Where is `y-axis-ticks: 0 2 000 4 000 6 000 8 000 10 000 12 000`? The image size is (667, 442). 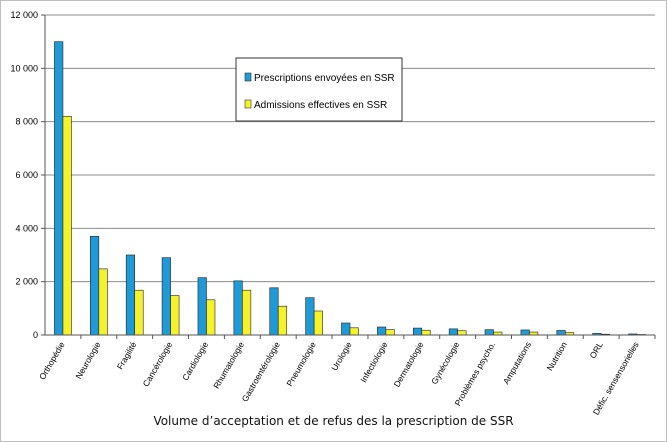
y-axis-ticks: 0 2 000 4 000 6 000 8 000 10 000 12 000 is located at coordinates (27, 175).